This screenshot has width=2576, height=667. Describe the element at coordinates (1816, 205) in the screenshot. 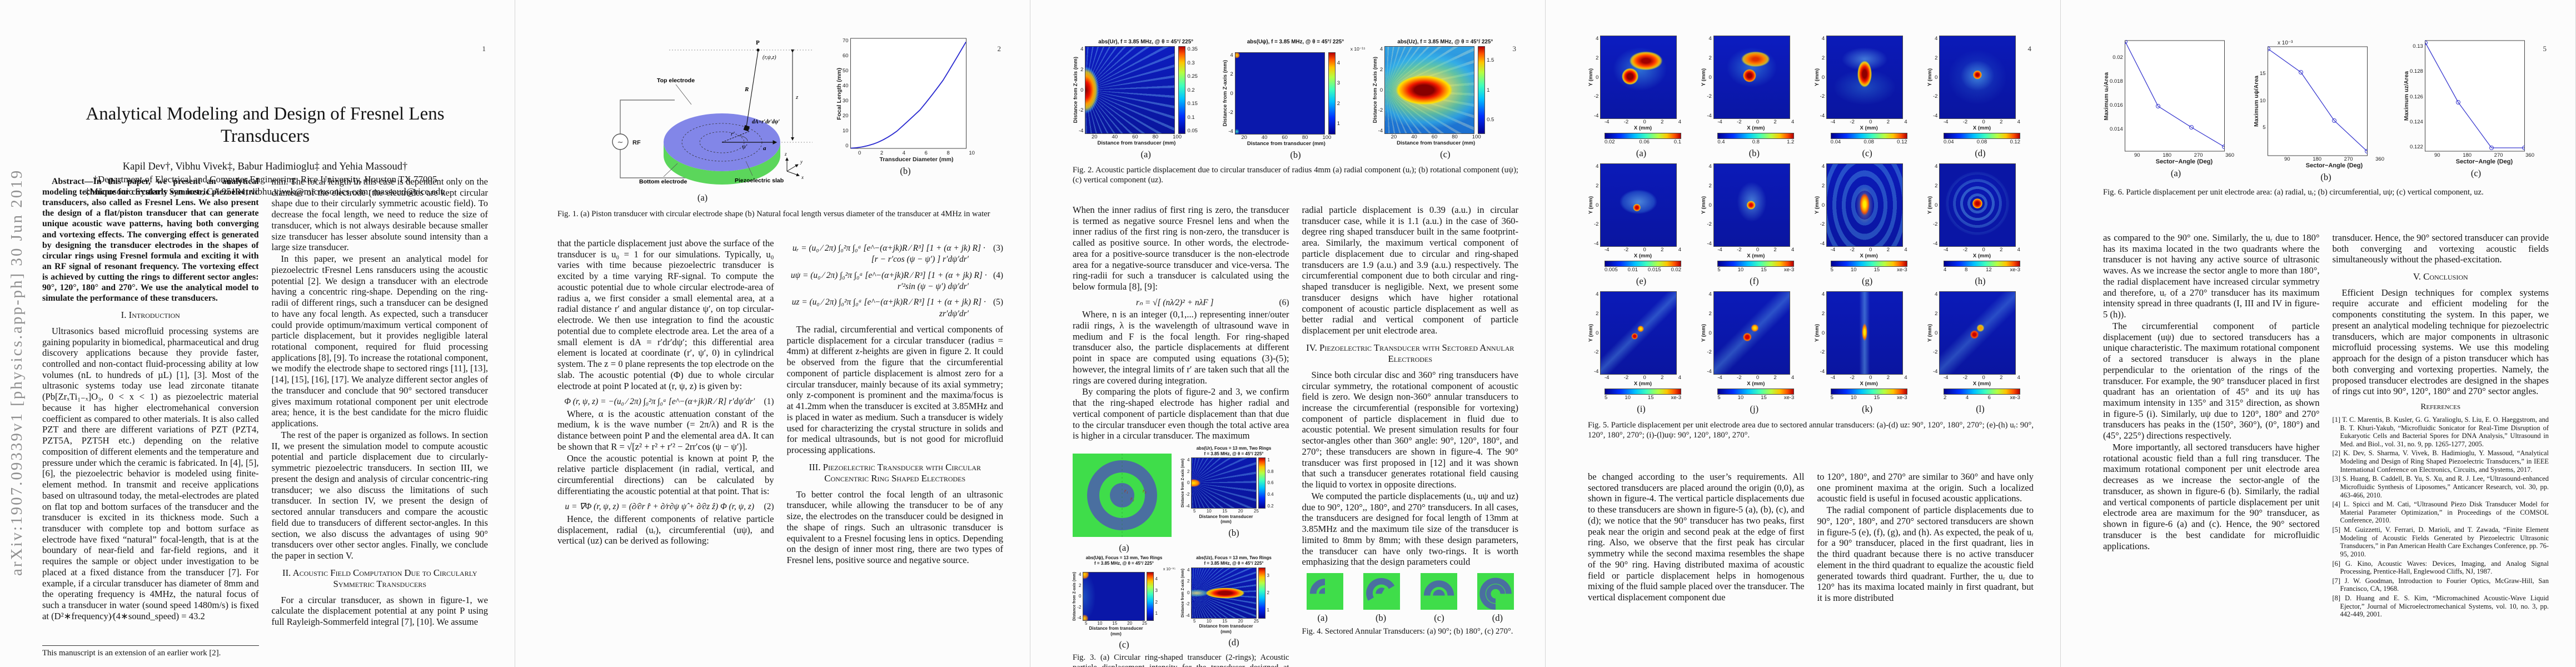

I see `y-axis-label: Y (mm)` at that location.